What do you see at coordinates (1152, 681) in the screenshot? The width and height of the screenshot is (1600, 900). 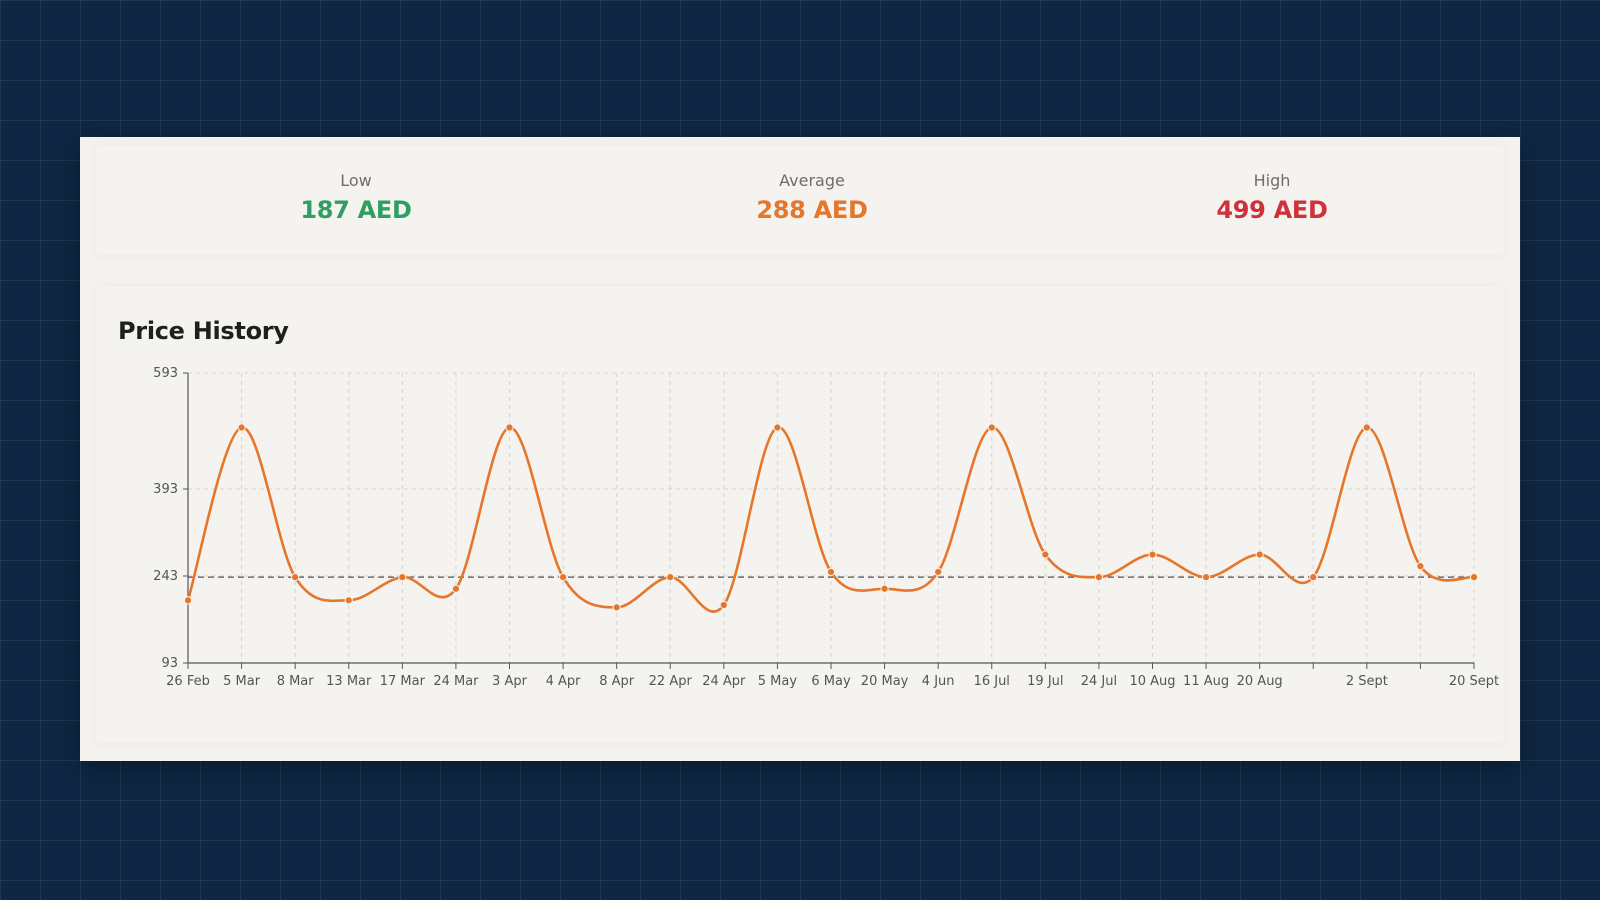 I see `x-tick-label: 10 Aug` at bounding box center [1152, 681].